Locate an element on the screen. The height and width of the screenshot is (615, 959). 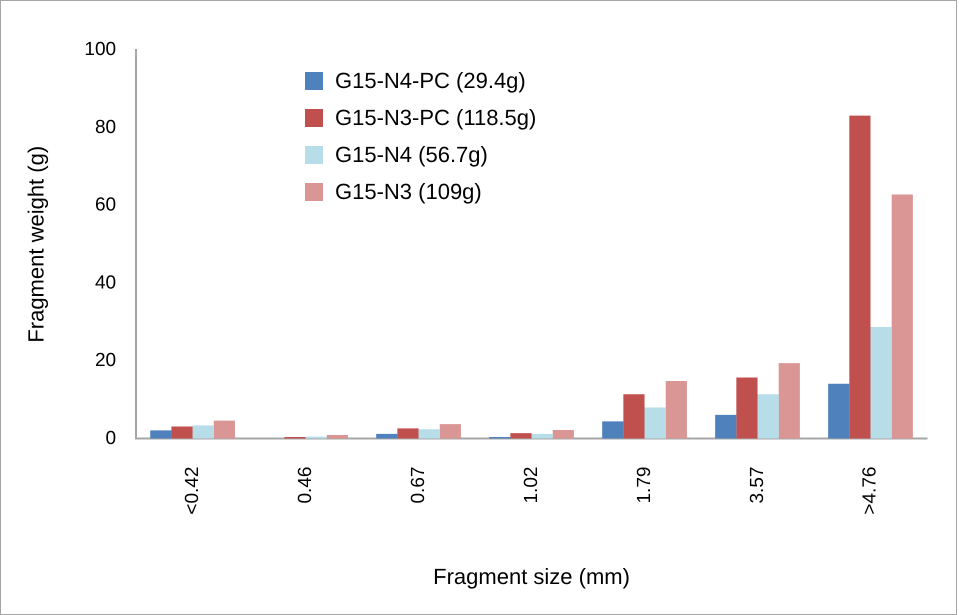
x-tick-label: 1.02 is located at coordinates (531, 485).